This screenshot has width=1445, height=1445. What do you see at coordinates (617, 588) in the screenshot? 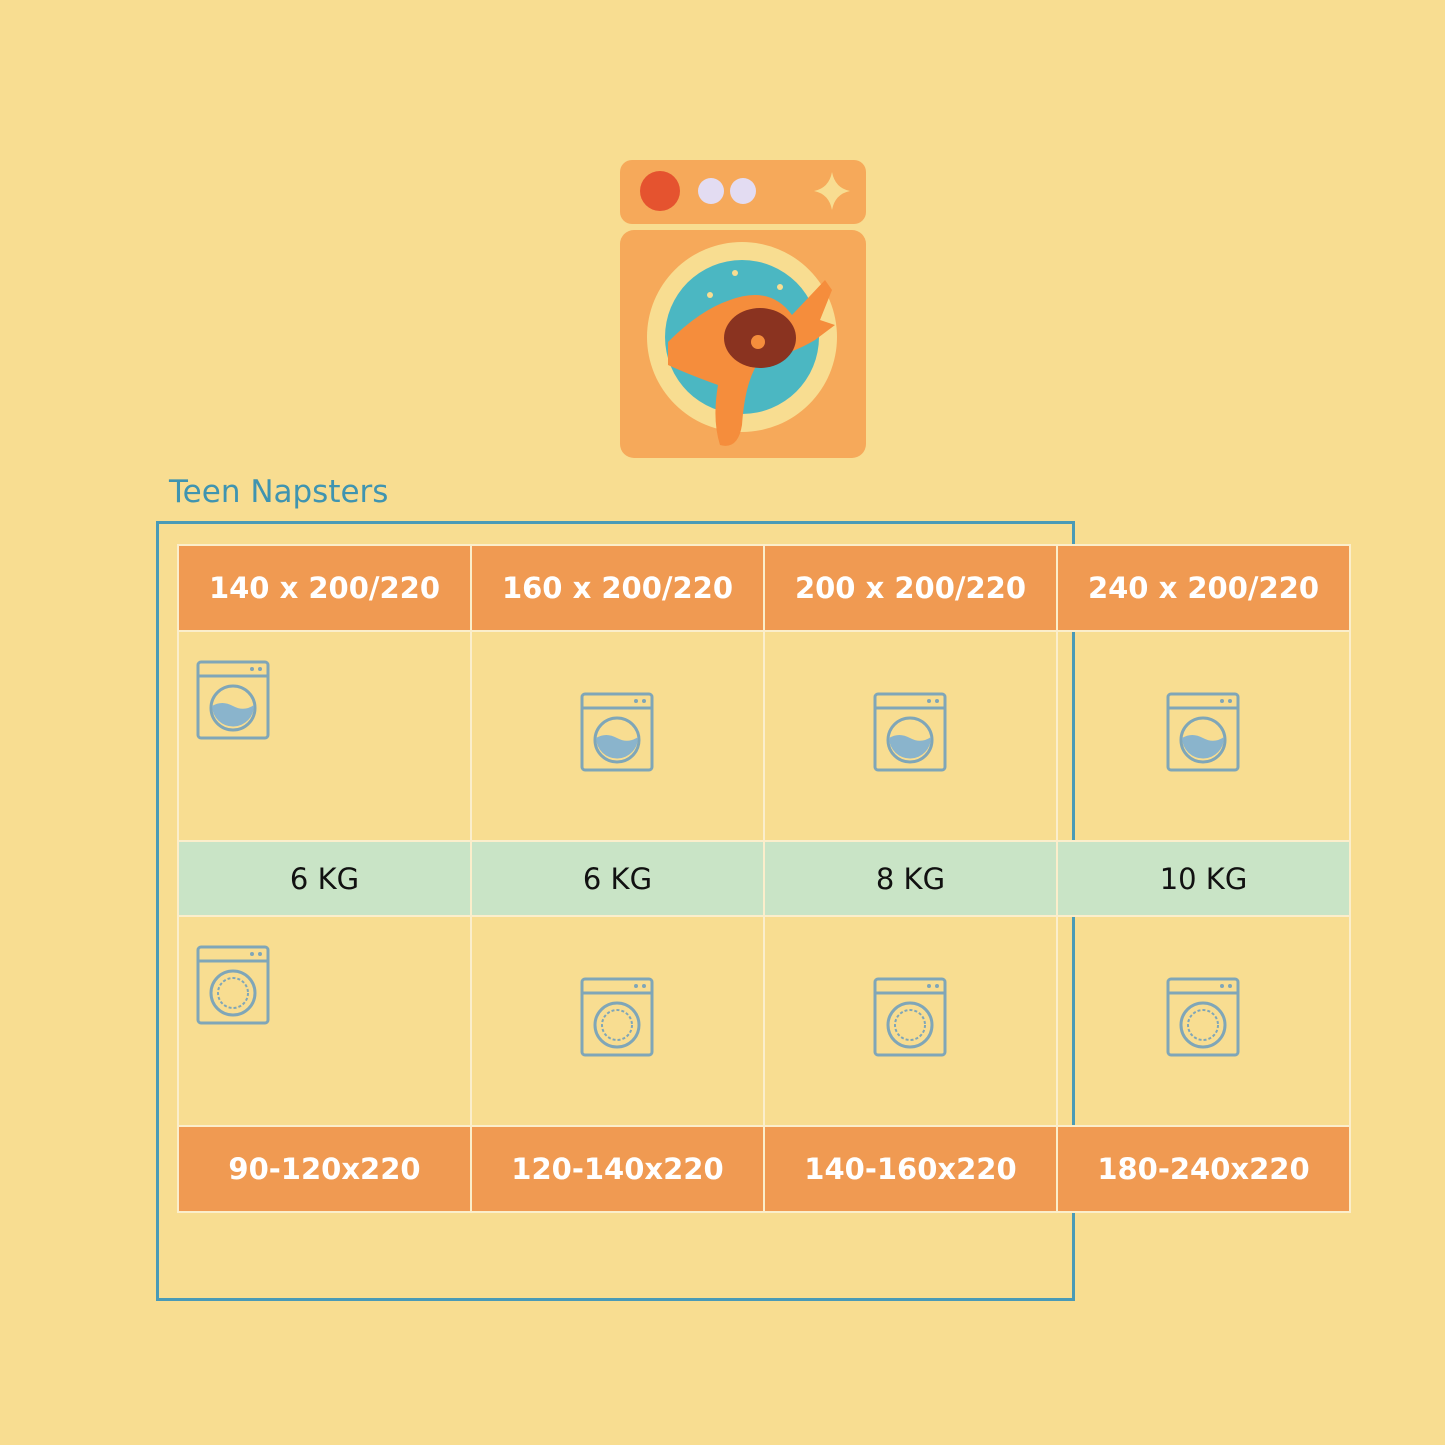
I see `size-header: 160 x 200/220` at bounding box center [617, 588].